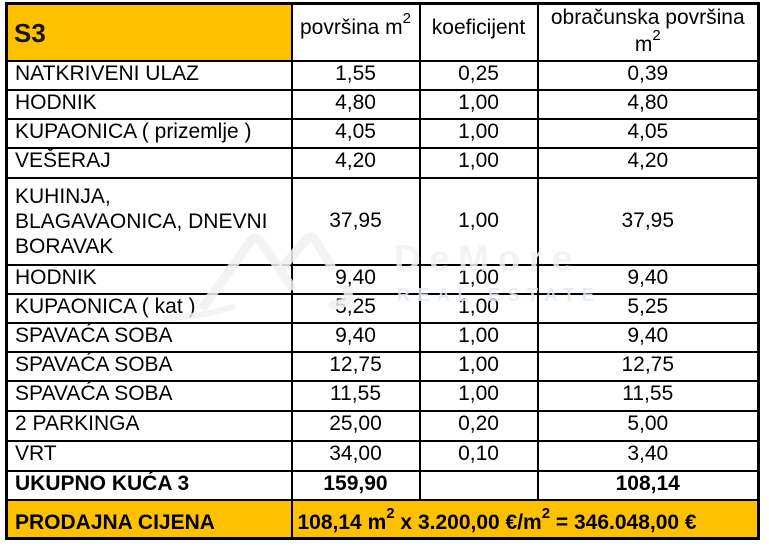  Describe the element at coordinates (487, 258) in the screenshot. I see `svg-text: DeMore` at that location.